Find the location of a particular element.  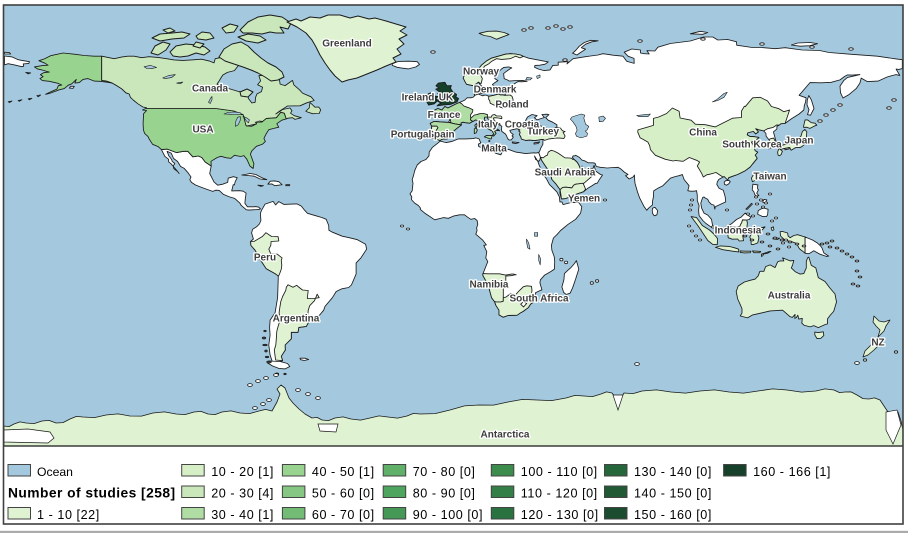

svg-text: Denmark is located at coordinates (495, 90).